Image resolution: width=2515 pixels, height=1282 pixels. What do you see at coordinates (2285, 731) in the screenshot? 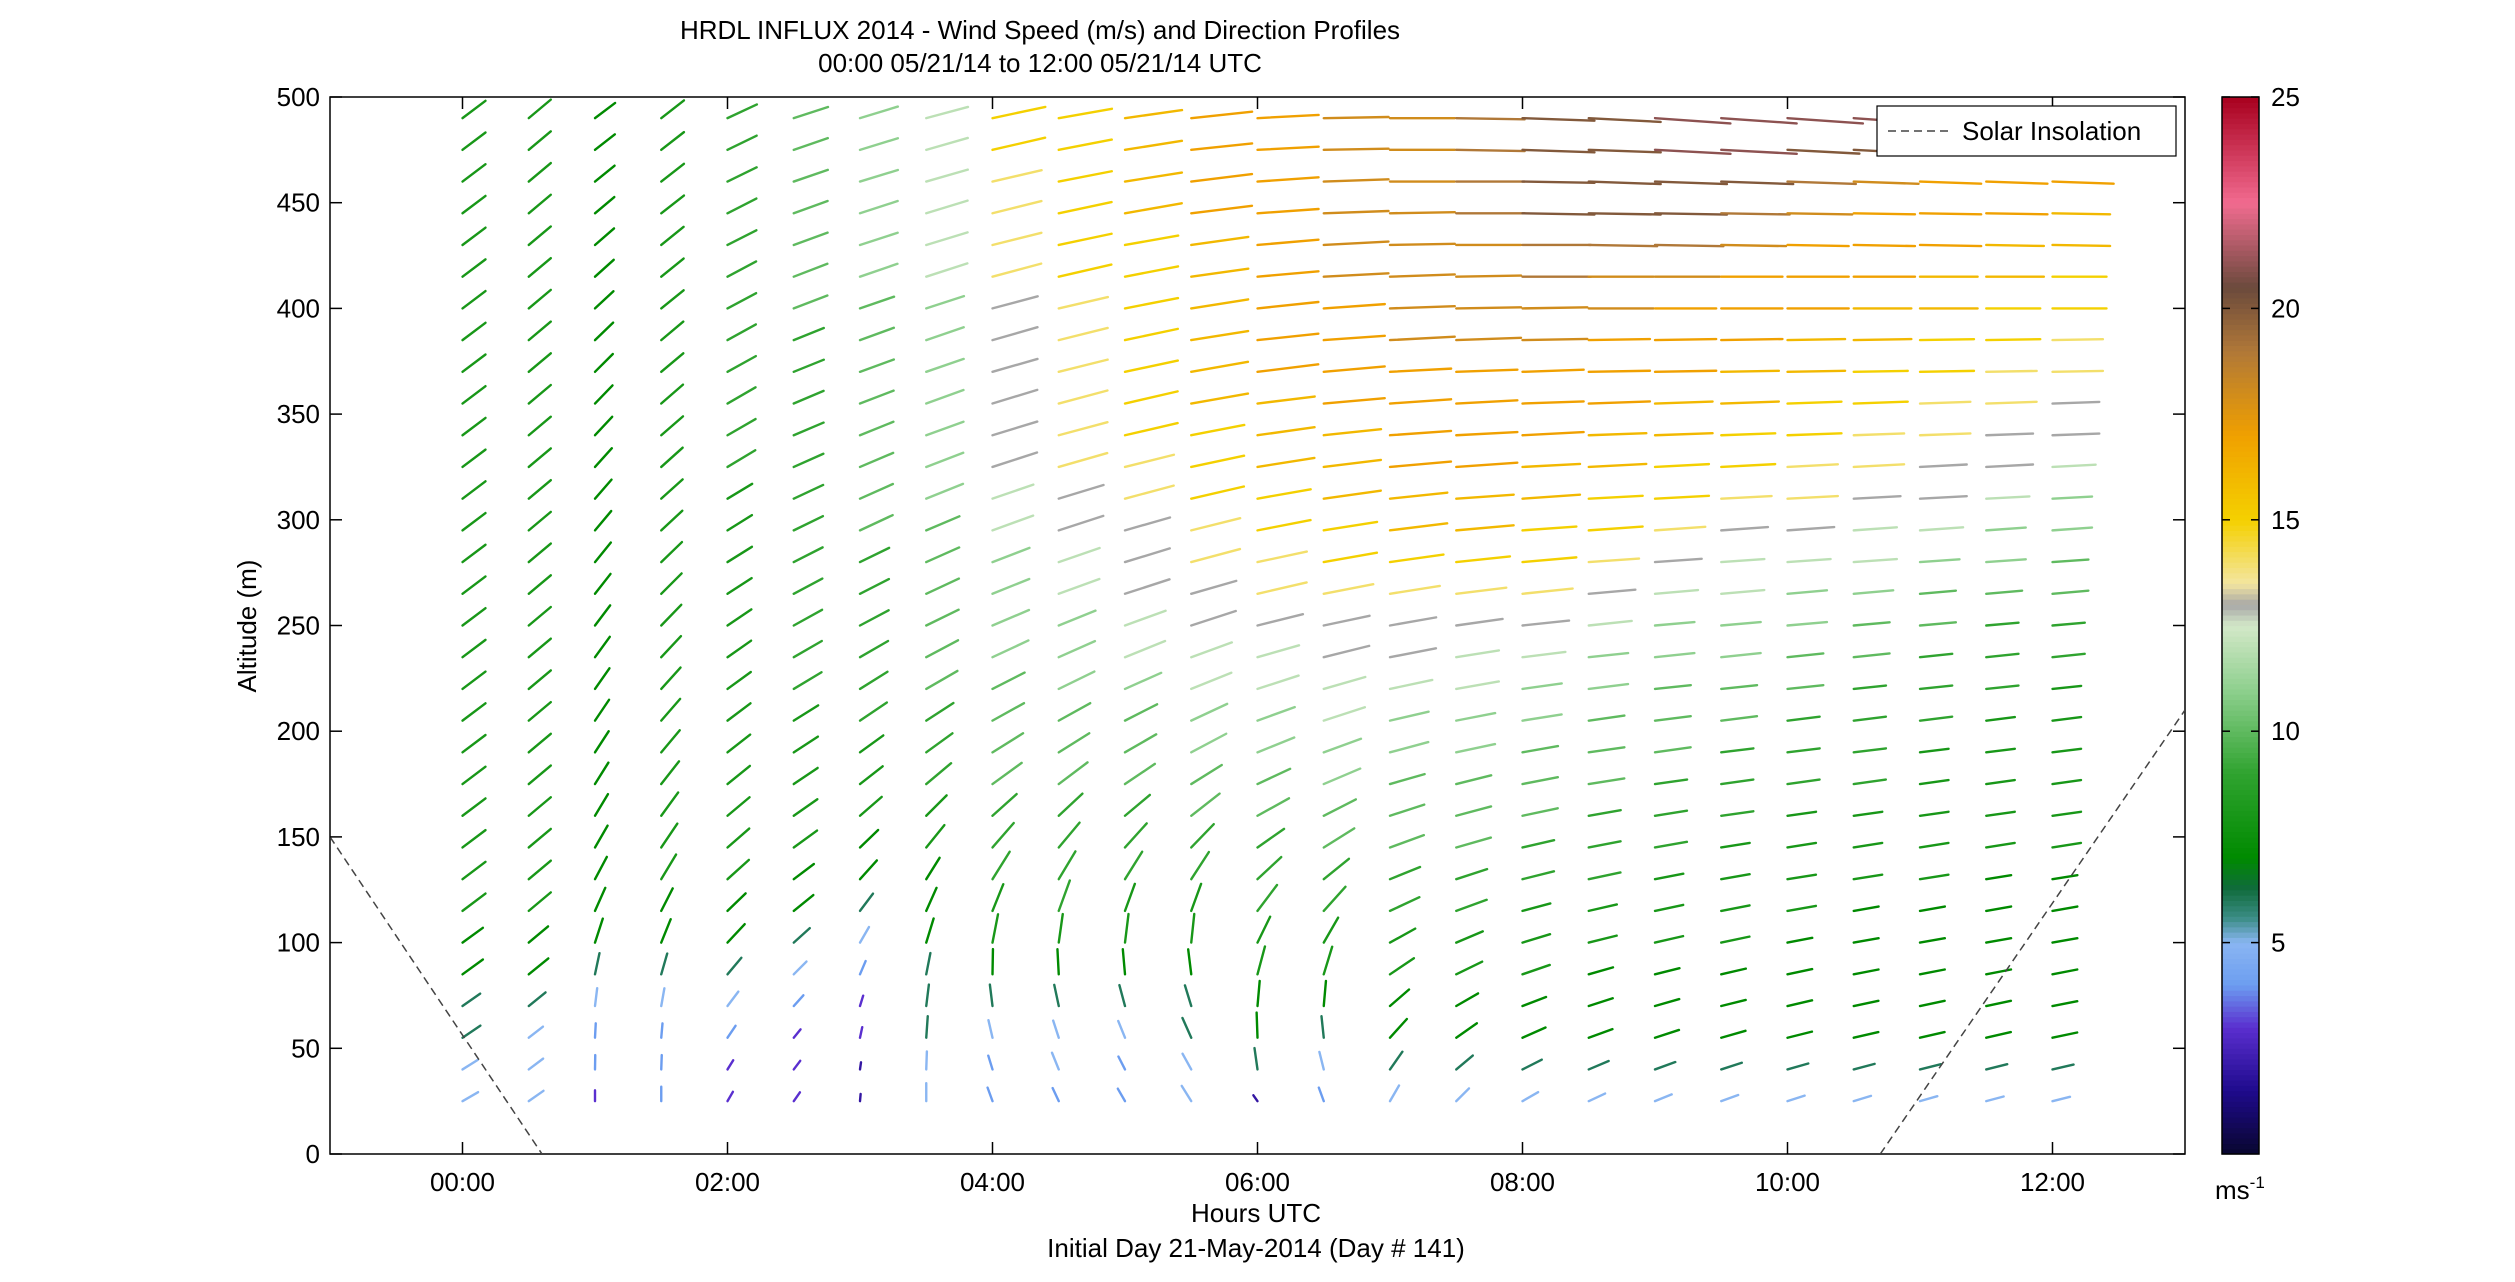
I see `colorbar-tick-label: 10` at bounding box center [2285, 731].